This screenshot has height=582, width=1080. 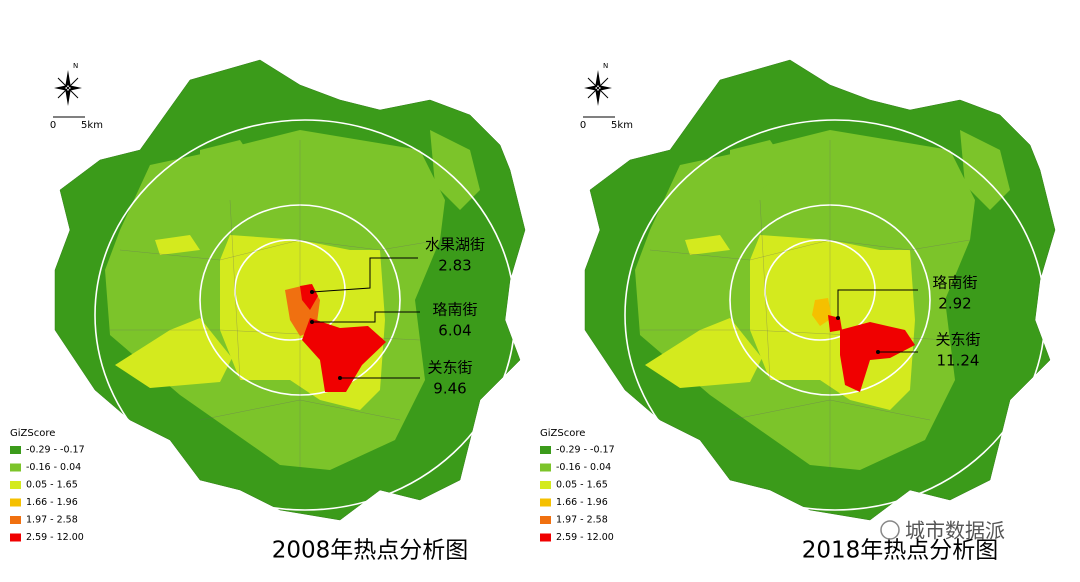 I want to click on annotation-value: 9.46, so click(x=449, y=389).